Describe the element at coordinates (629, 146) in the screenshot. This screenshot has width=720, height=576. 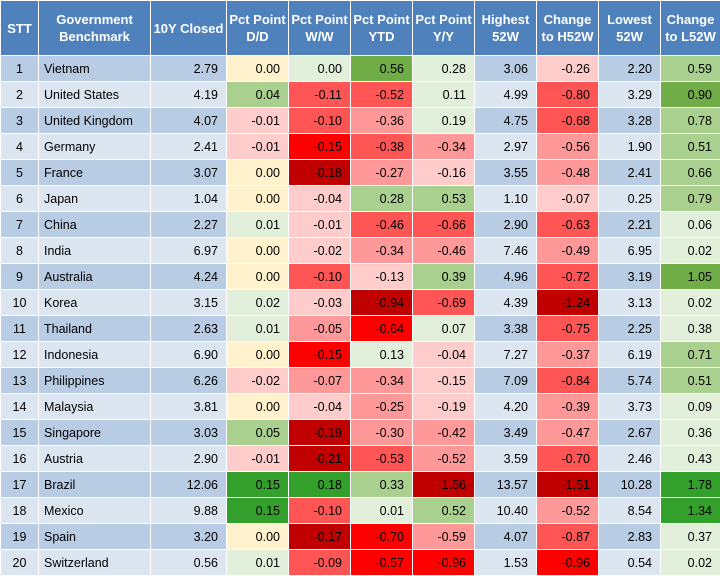
I see `cell-lowest-52w: 1.90` at that location.